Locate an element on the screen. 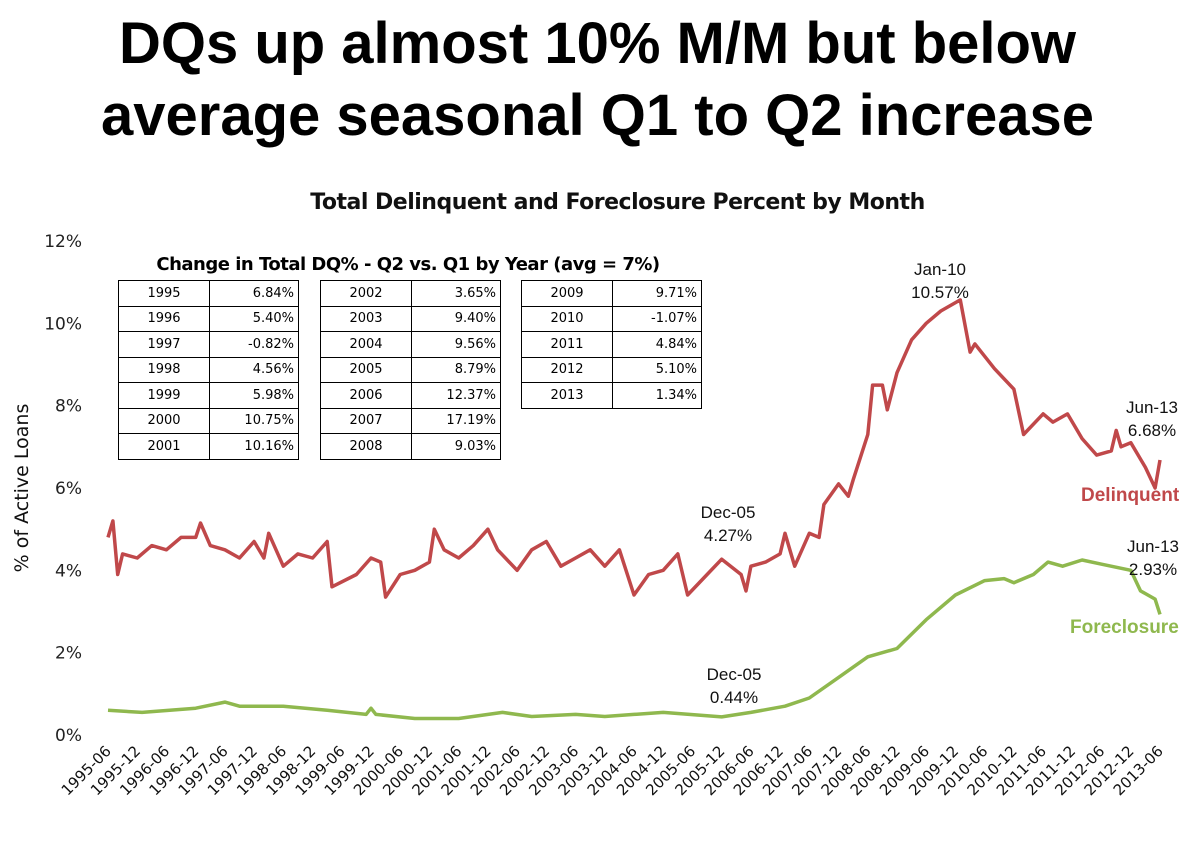 The image size is (1195, 842). year-cell: 2005 is located at coordinates (366, 369).